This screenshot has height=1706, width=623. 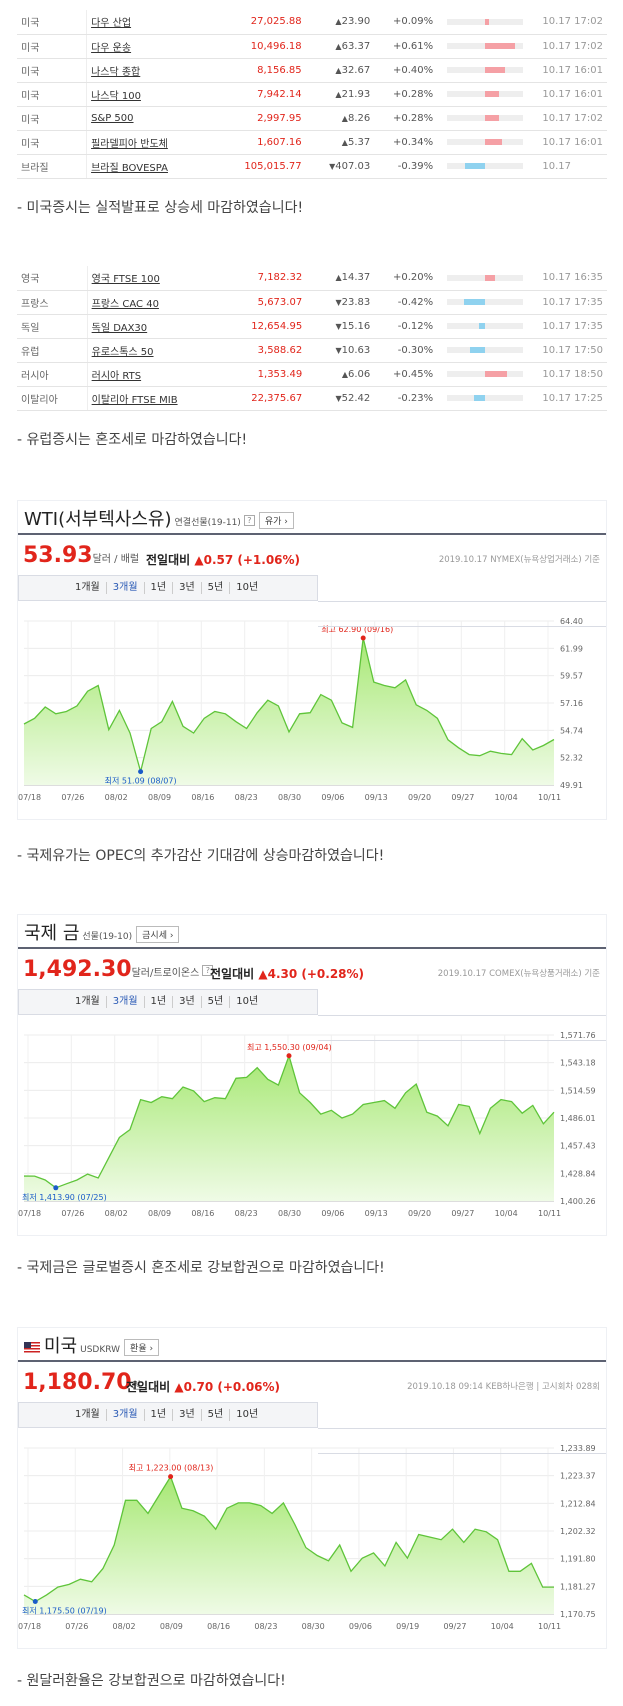 What do you see at coordinates (257, 374) in the screenshot?
I see `price-cell: 1,353.49` at bounding box center [257, 374].